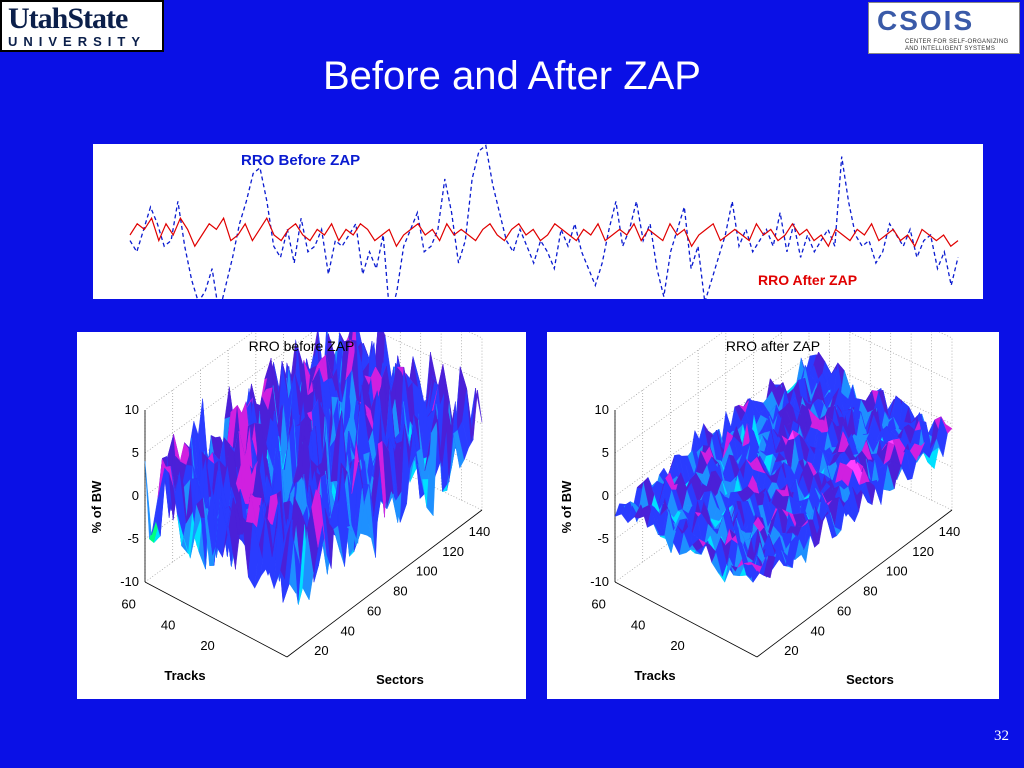  Describe the element at coordinates (77, 41) in the screenshot. I see `logo-subtitle: UNIVERSITY` at that location.